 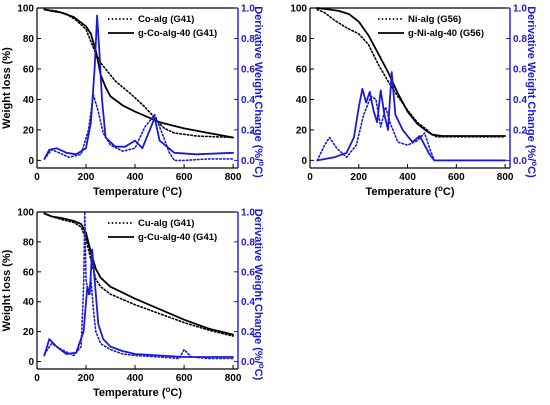 What do you see at coordinates (177, 33) in the screenshot?
I see `legend-label: g-Co-alg-40 (G41)` at bounding box center [177, 33].